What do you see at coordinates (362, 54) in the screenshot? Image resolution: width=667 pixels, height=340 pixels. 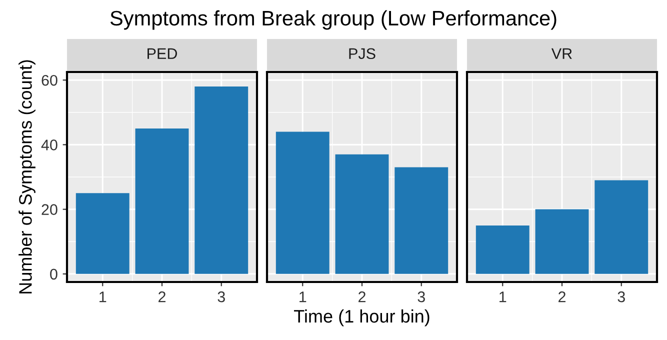 I see `chart-subtitle: PJS` at bounding box center [362, 54].